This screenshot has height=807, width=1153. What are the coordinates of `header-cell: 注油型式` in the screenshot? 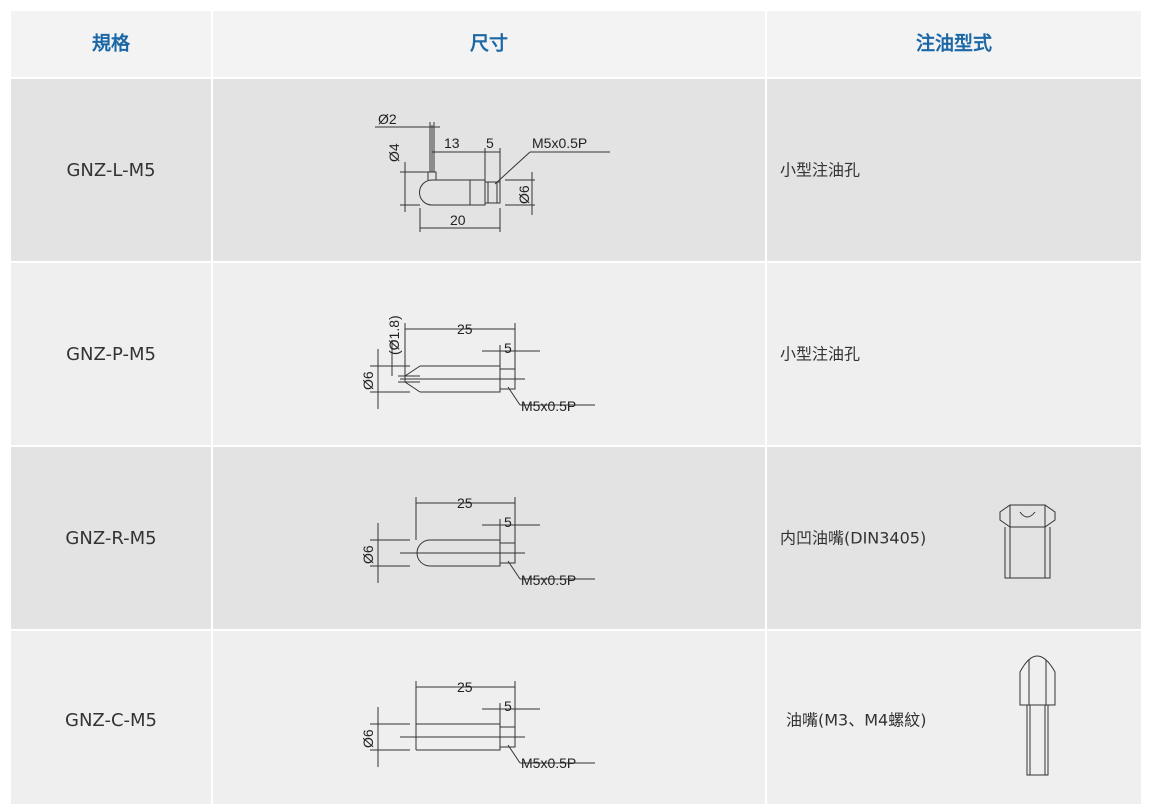 It's located at (954, 43).